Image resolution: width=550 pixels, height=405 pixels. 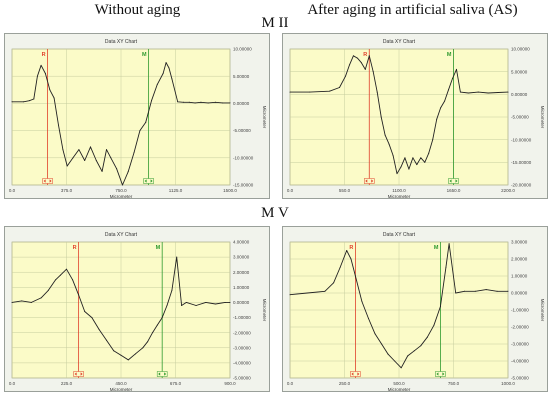 What do you see at coordinates (44, 55) in the screenshot?
I see `marker-r-label: R` at bounding box center [44, 55].